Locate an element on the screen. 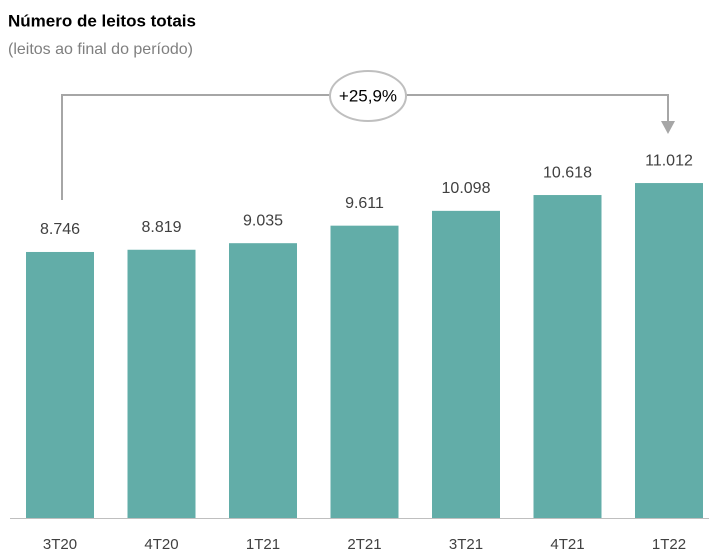  annotation: +25,9% is located at coordinates (368, 95).